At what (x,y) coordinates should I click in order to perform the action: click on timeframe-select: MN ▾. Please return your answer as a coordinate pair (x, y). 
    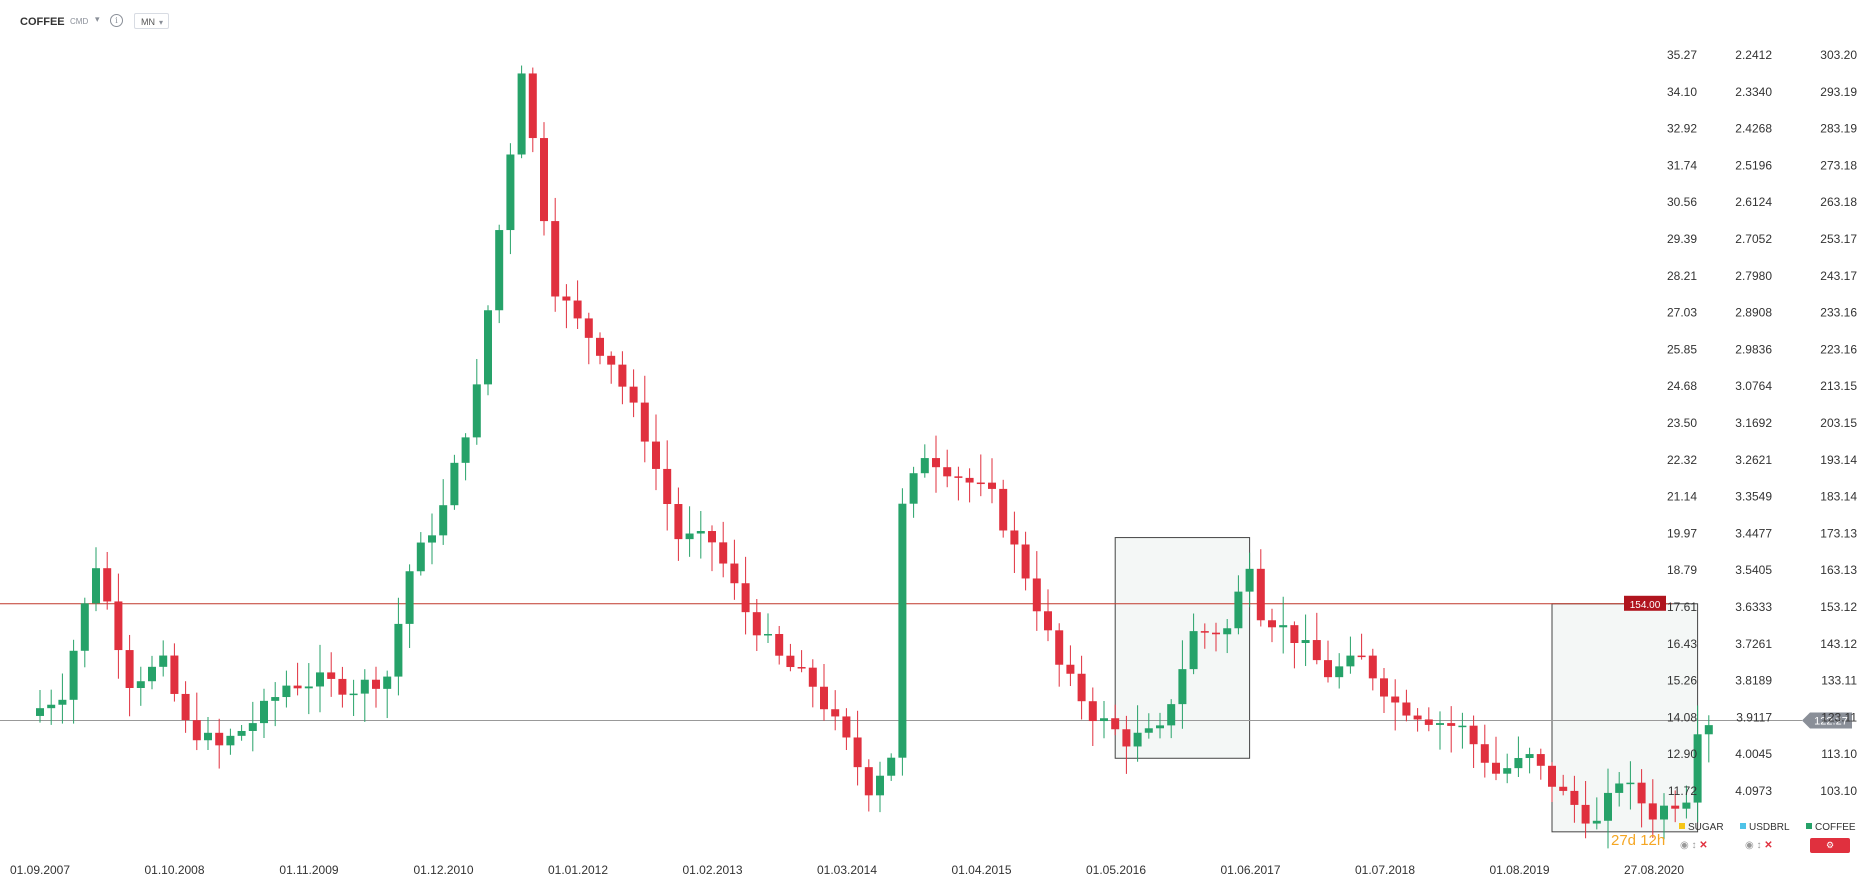
    Looking at the image, I should click on (151, 21).